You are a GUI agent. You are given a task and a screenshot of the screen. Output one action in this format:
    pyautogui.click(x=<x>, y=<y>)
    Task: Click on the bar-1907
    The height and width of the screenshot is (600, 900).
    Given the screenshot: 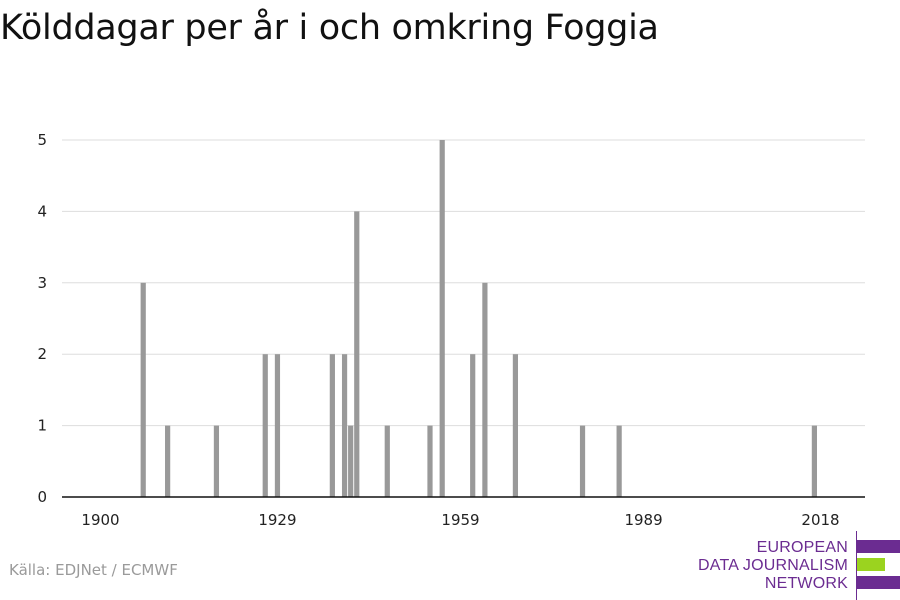 What is the action you would take?
    pyautogui.click(x=143, y=389)
    